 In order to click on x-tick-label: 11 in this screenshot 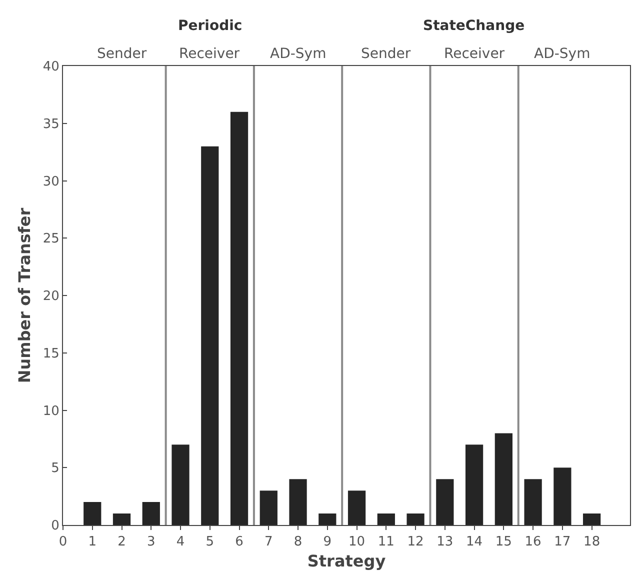, I will do `click(386, 542)`.